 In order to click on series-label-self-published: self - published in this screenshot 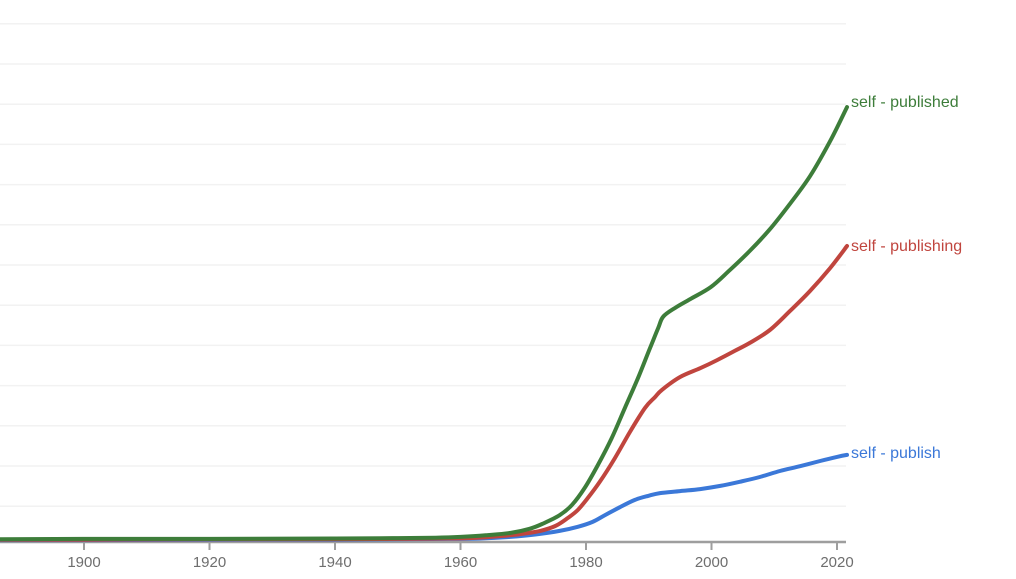, I will do `click(905, 102)`.